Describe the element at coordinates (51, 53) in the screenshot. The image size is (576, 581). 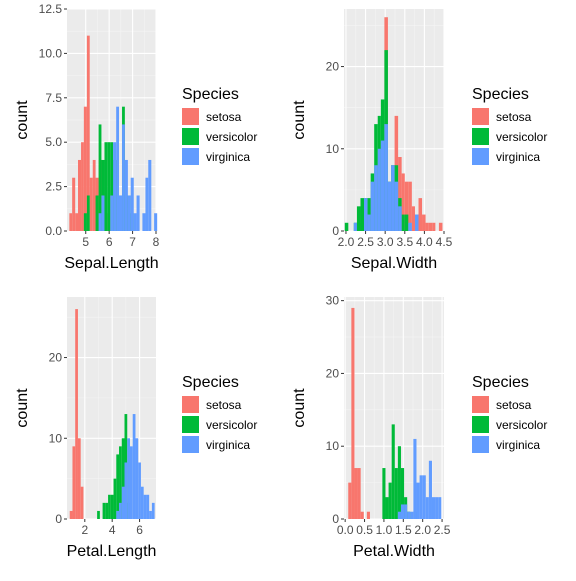
I see `y-tick-label: 10.0` at that location.